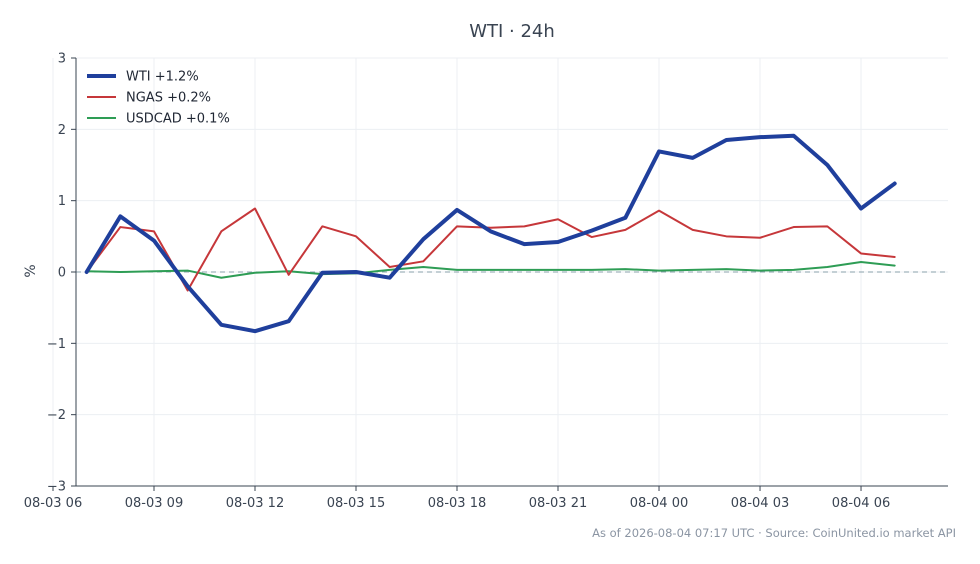 Image resolution: width=980 pixels, height=564 pixels. What do you see at coordinates (558, 503) in the screenshot?
I see `x-tick-label: 08-03 21` at bounding box center [558, 503].